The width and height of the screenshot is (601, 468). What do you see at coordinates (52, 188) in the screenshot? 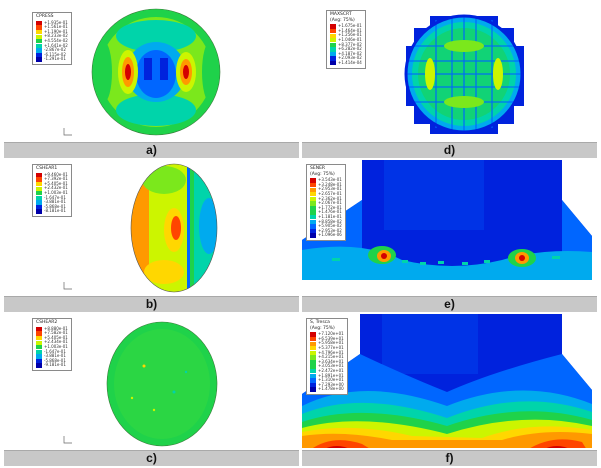
I see `legend-entry: +2.432e-01` at bounding box center [52, 188].